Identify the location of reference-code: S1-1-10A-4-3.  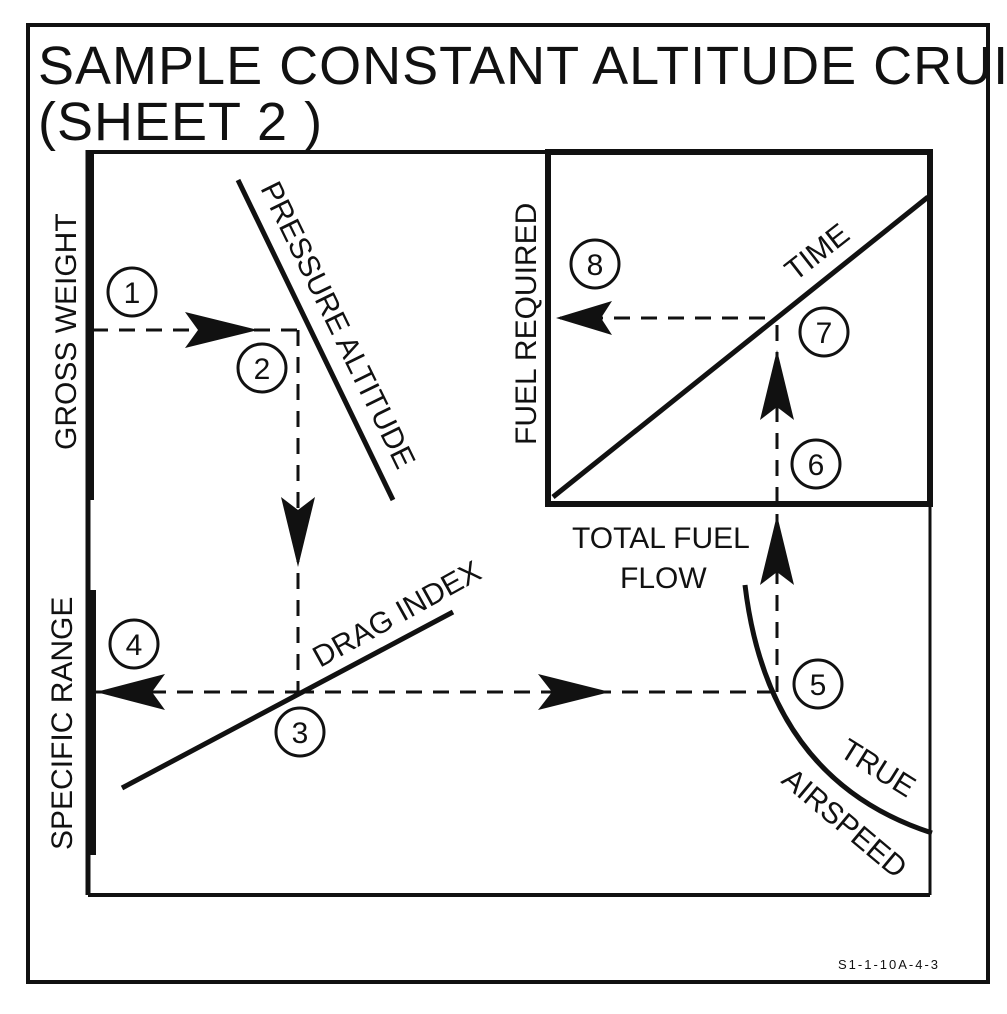
(889, 964).